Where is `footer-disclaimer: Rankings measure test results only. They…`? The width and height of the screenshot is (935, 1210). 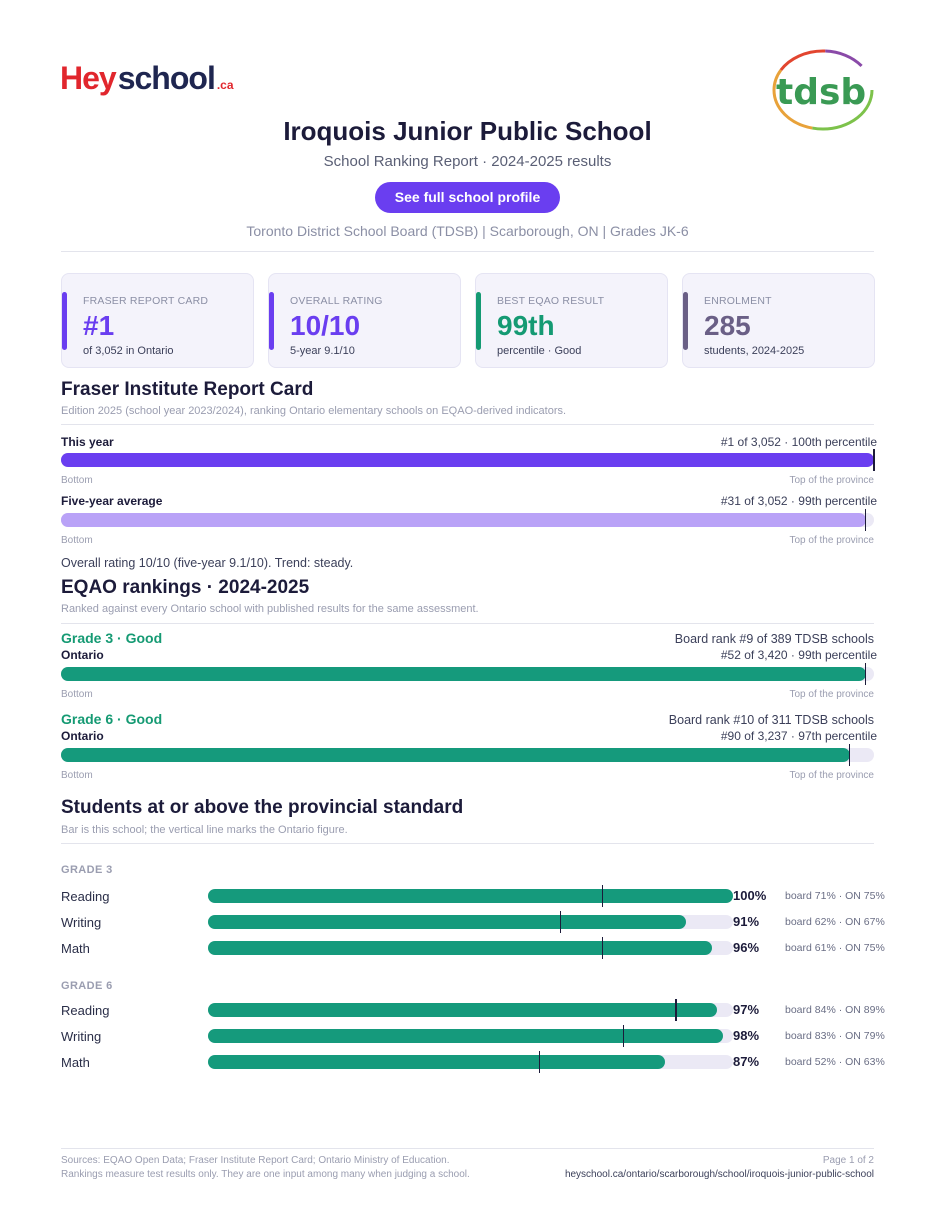 footer-disclaimer: Rankings measure test results only. They… is located at coordinates (265, 1174).